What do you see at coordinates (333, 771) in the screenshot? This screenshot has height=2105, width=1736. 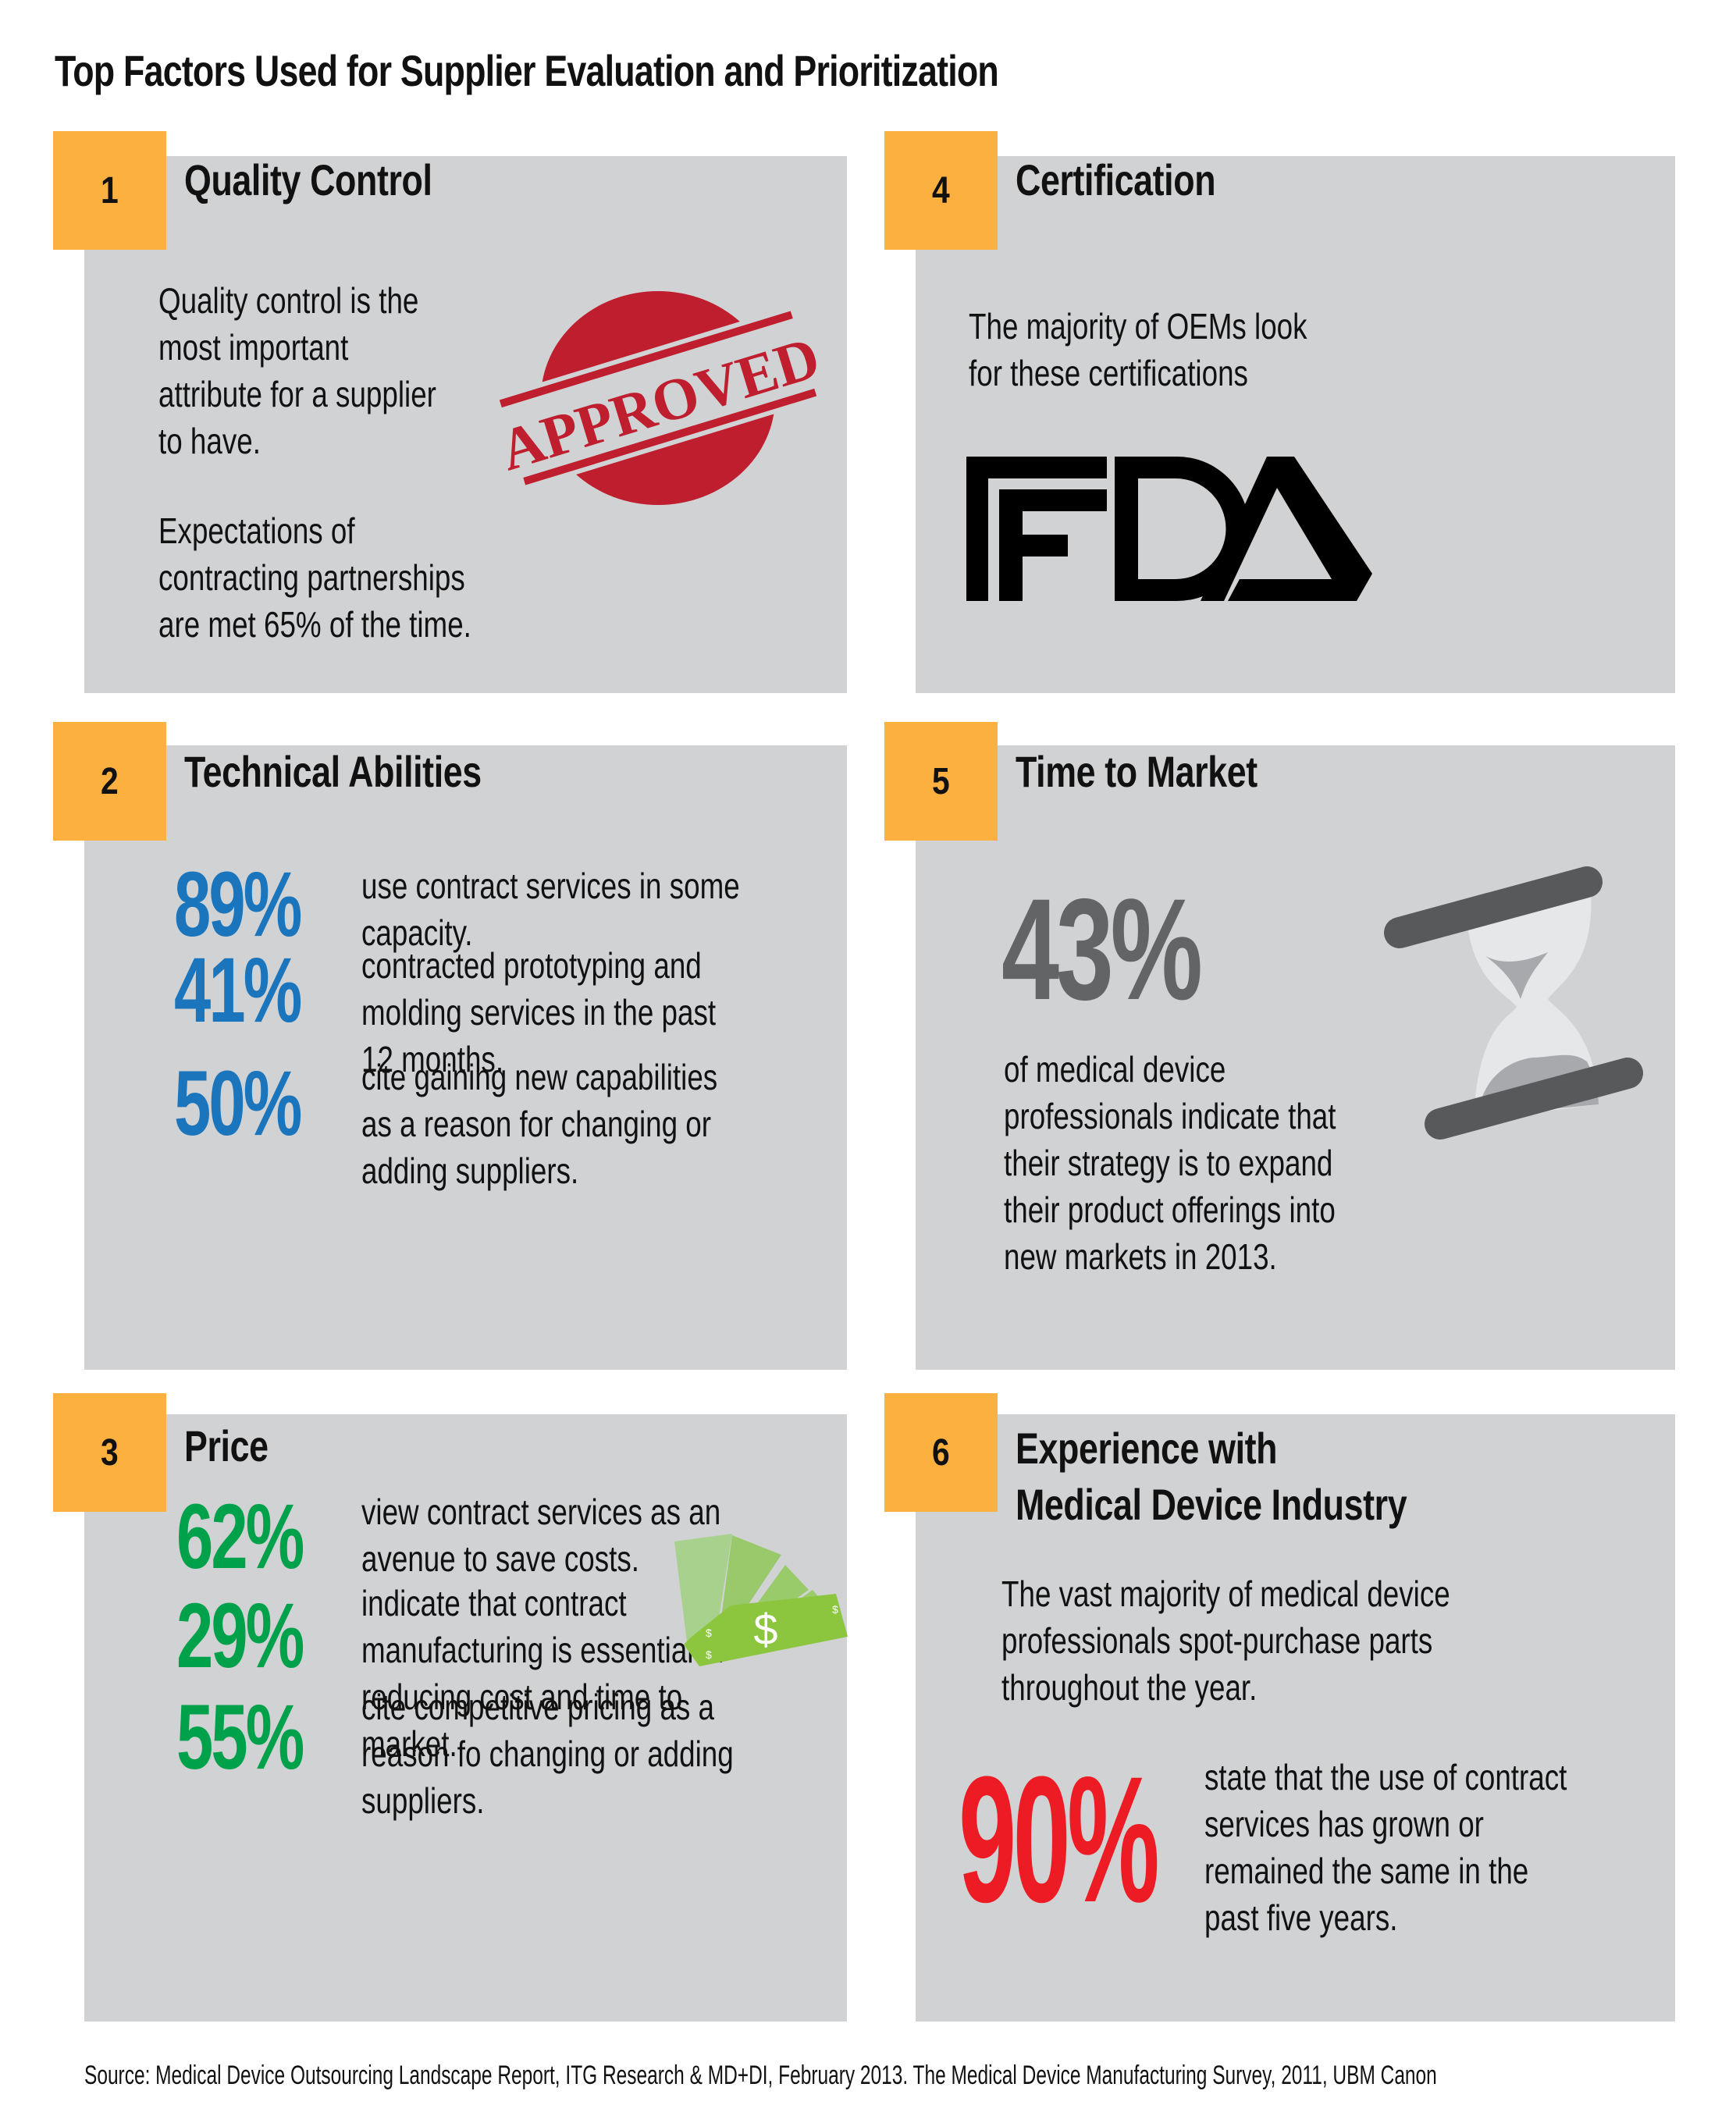 I see `panel-title: Technical Abilities` at bounding box center [333, 771].